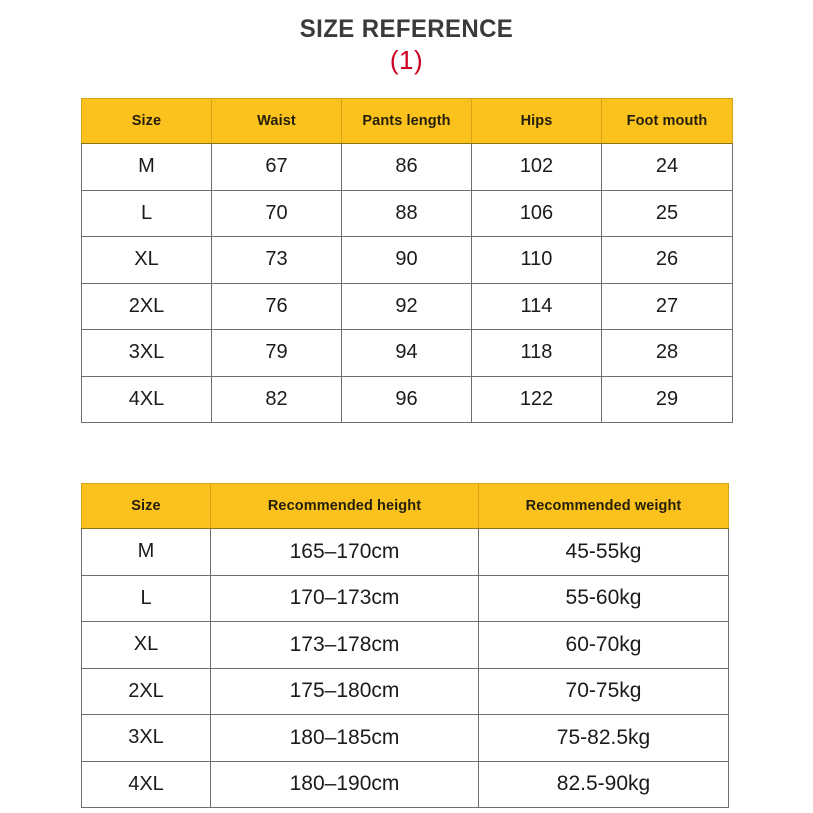 The height and width of the screenshot is (813, 813). I want to click on cell-weight: 55-60kg, so click(603, 598).